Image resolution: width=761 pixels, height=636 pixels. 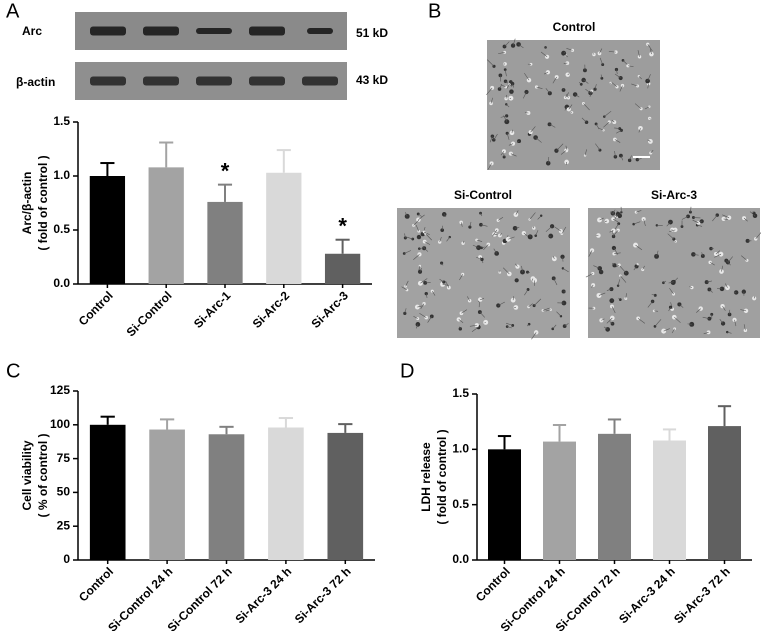 I want to click on image-title: Si-Control, so click(x=483, y=195).